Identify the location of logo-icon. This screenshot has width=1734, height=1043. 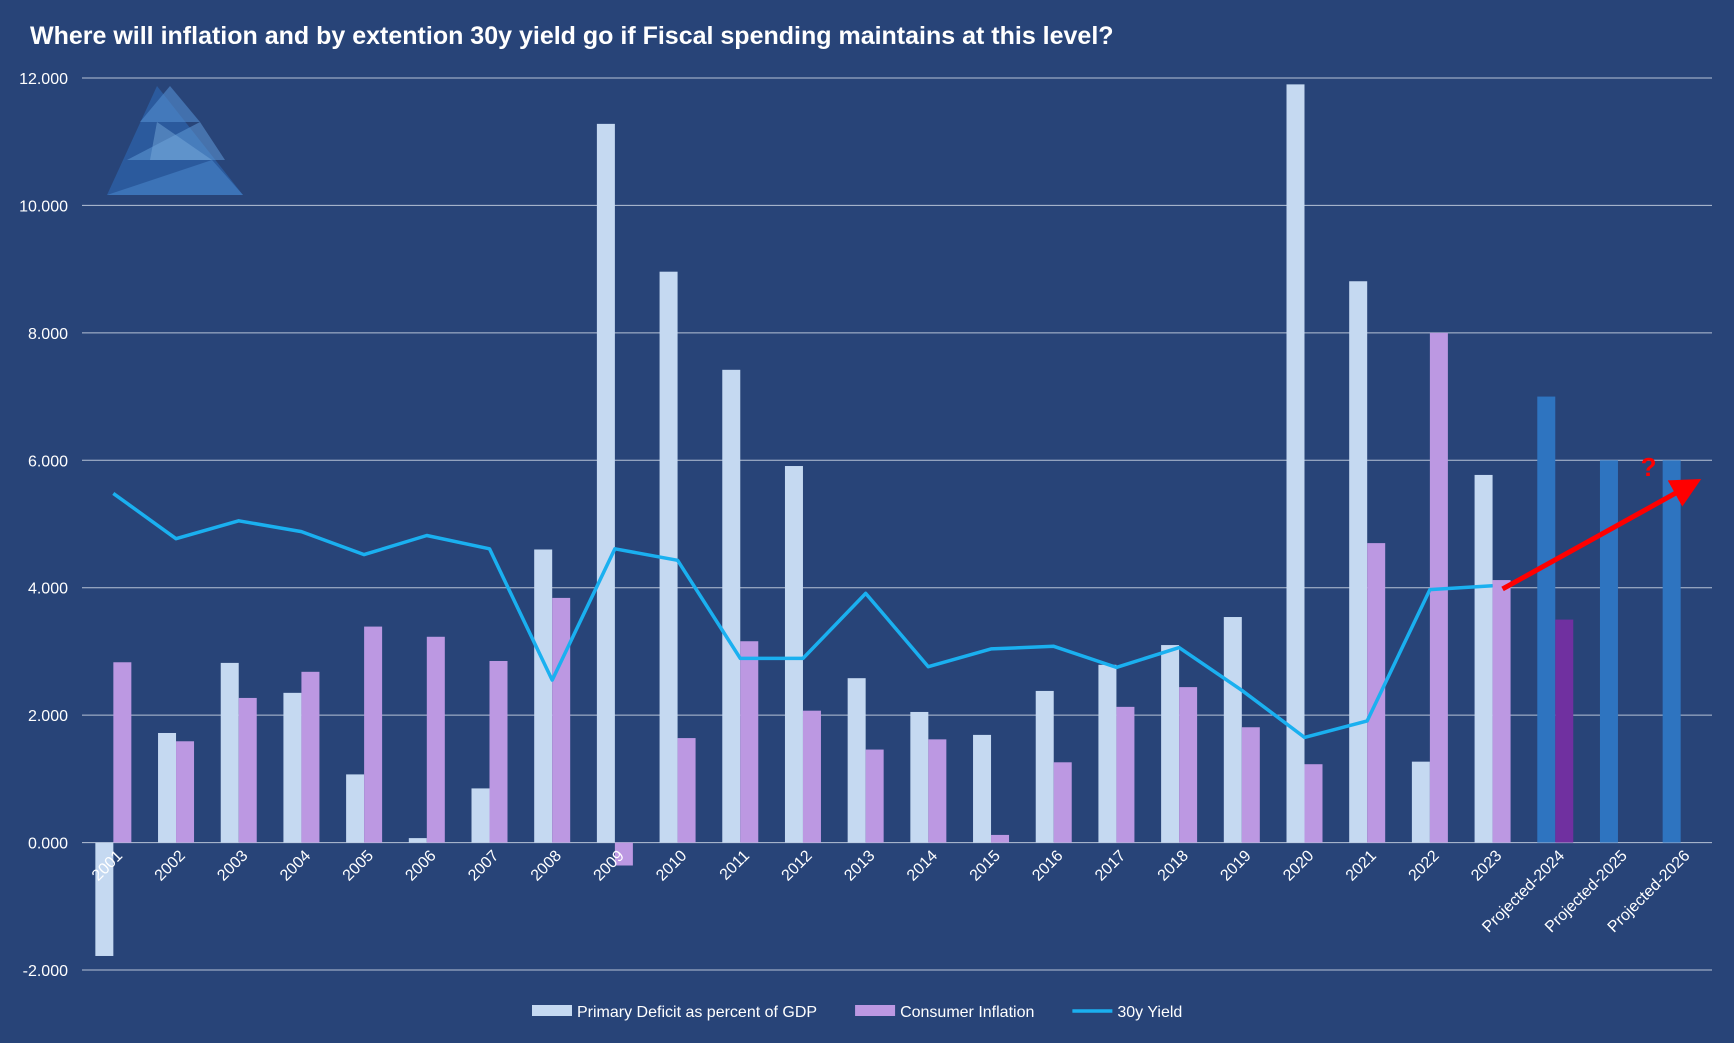
(175, 140).